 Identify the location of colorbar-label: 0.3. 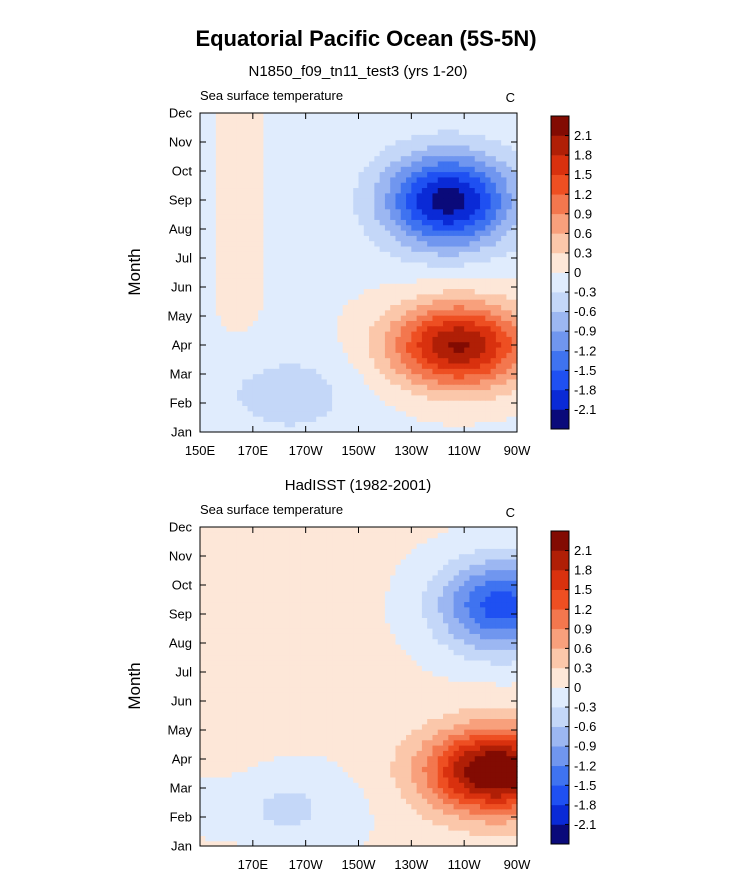
(583, 252).